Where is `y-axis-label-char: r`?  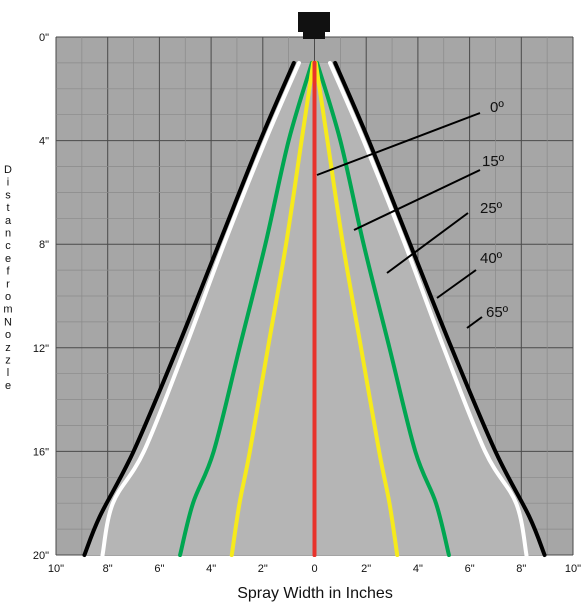
y-axis-label-char: r is located at coordinates (8, 284).